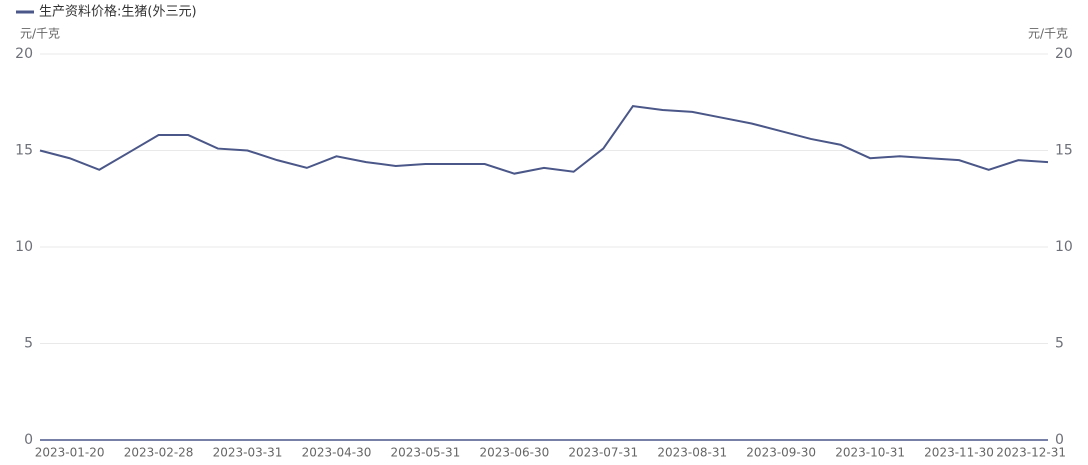  What do you see at coordinates (870, 453) in the screenshot?
I see `x-tick-label: 2023-10-31` at bounding box center [870, 453].